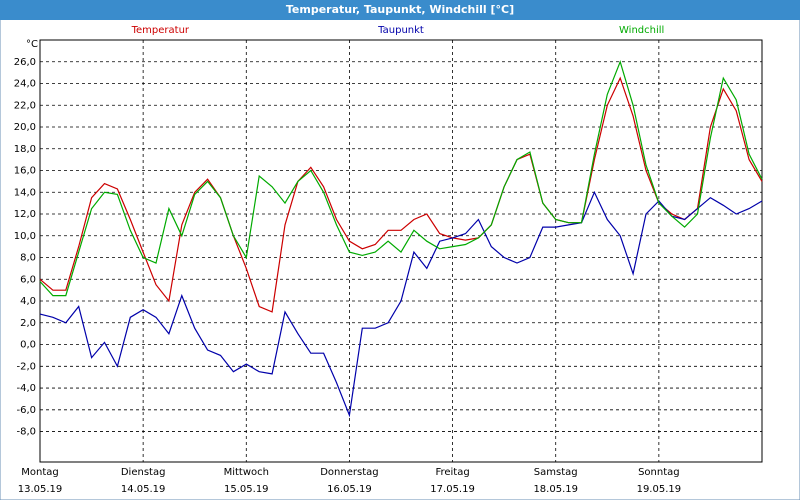  What do you see at coordinates (40, 489) in the screenshot?
I see `x-tick-date: 13.05.19` at bounding box center [40, 489].